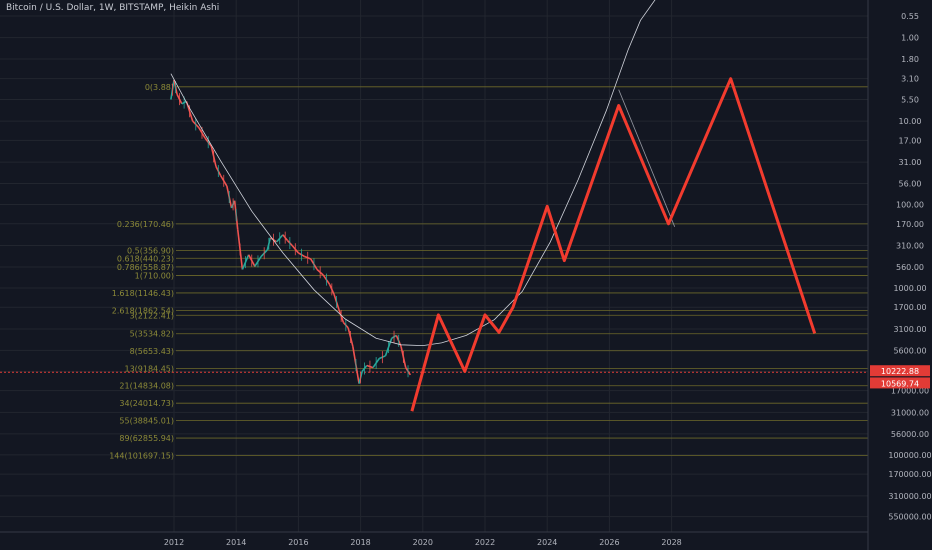 Image resolution: width=932 pixels, height=550 pixels. Describe the element at coordinates (647, 158) in the screenshot. I see `trend-line` at that location.